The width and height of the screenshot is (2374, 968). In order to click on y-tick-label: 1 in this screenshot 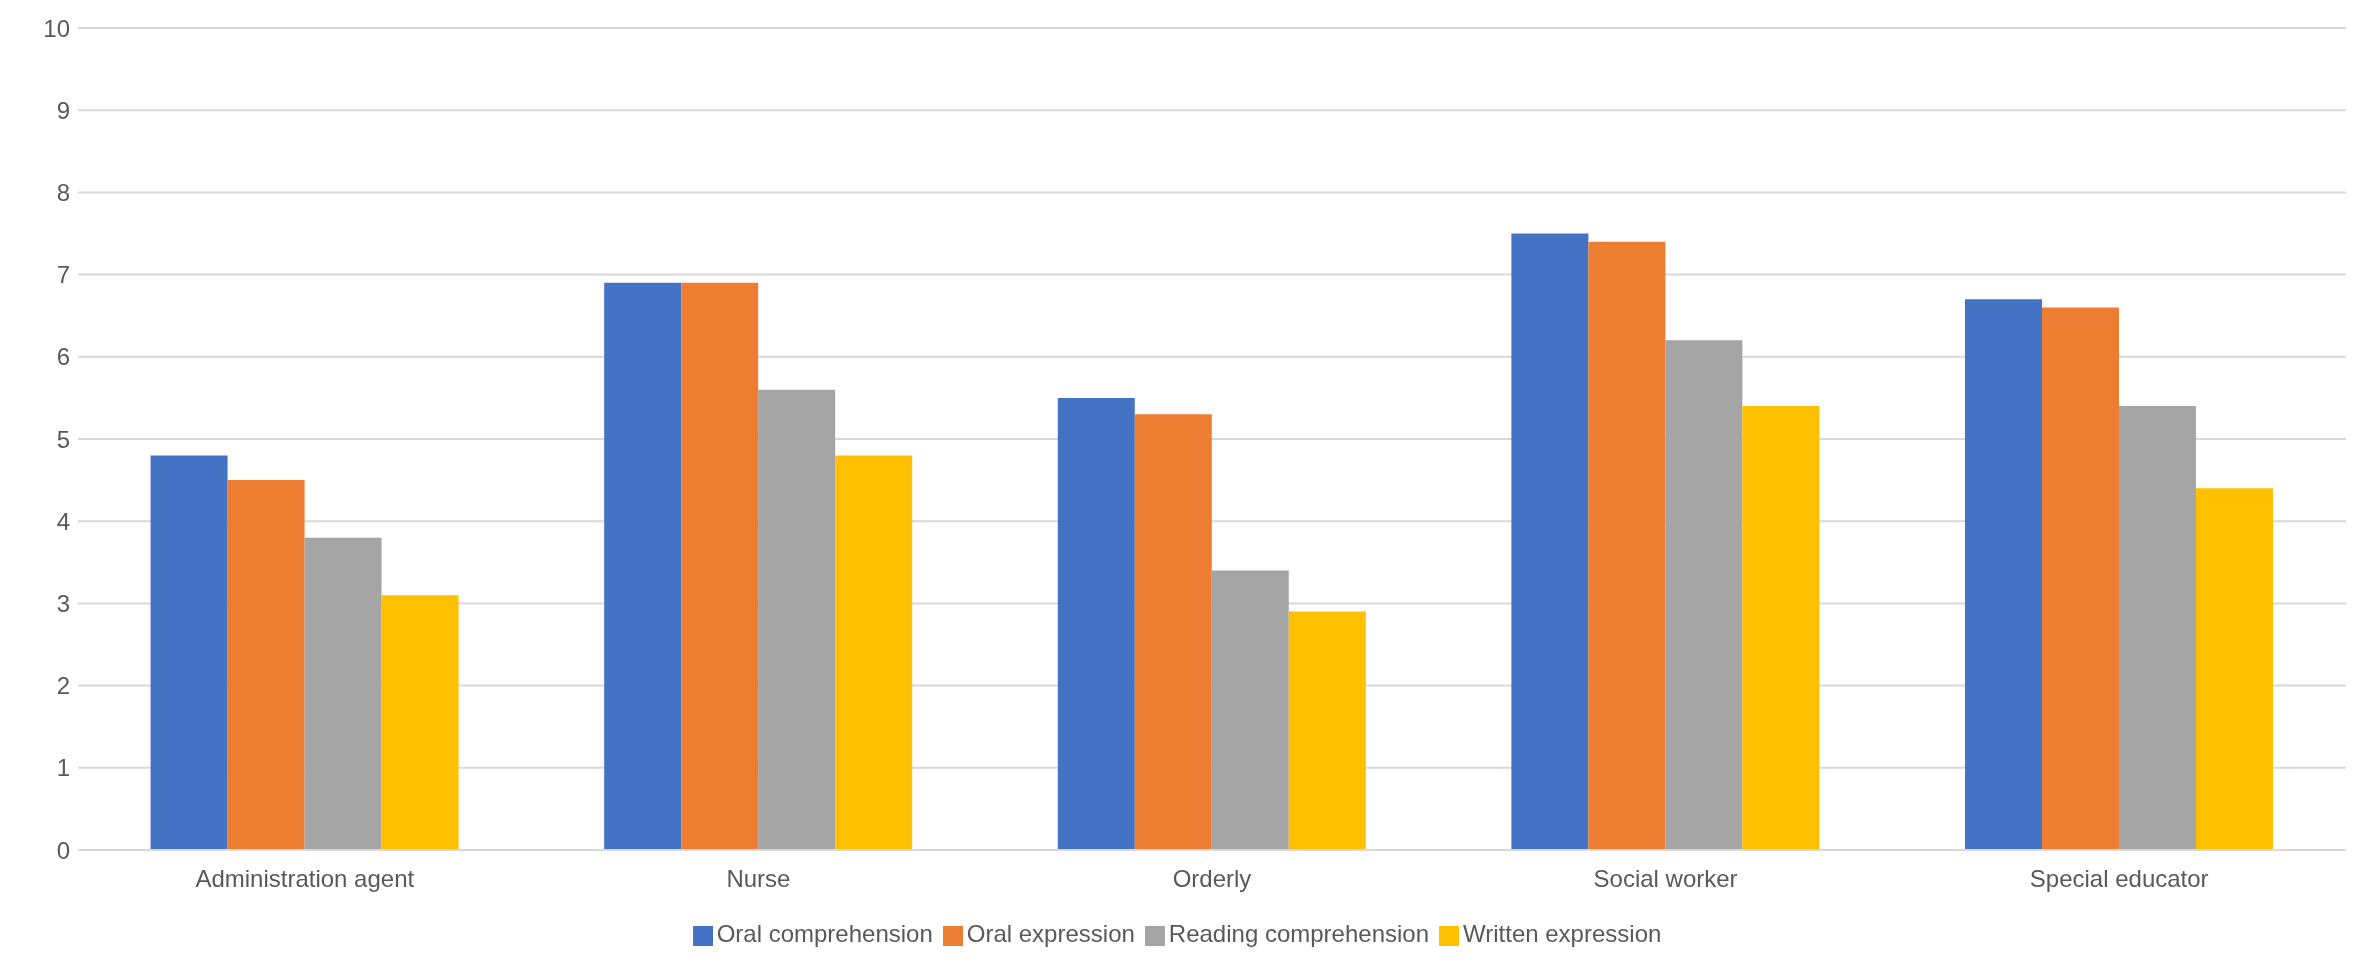, I will do `click(63, 768)`.